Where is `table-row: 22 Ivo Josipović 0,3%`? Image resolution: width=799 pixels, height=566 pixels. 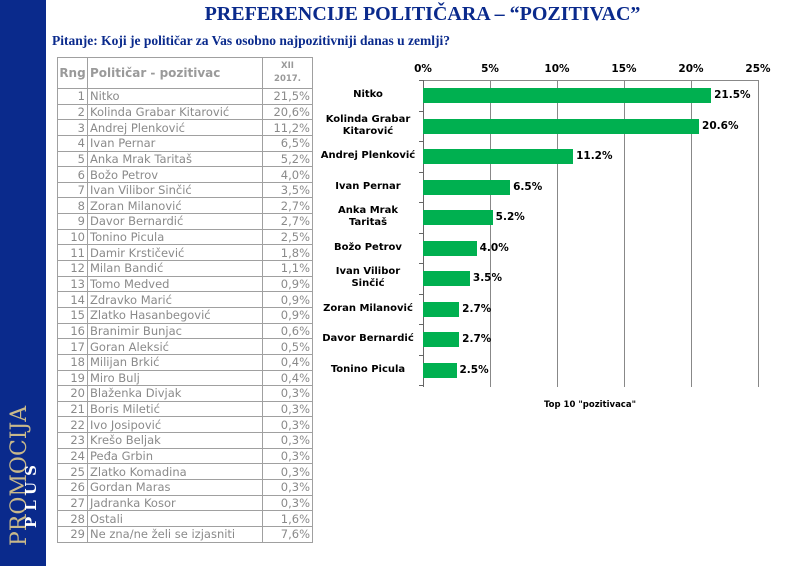 table-row: 22 Ivo Josipović 0,3% is located at coordinates (185, 425).